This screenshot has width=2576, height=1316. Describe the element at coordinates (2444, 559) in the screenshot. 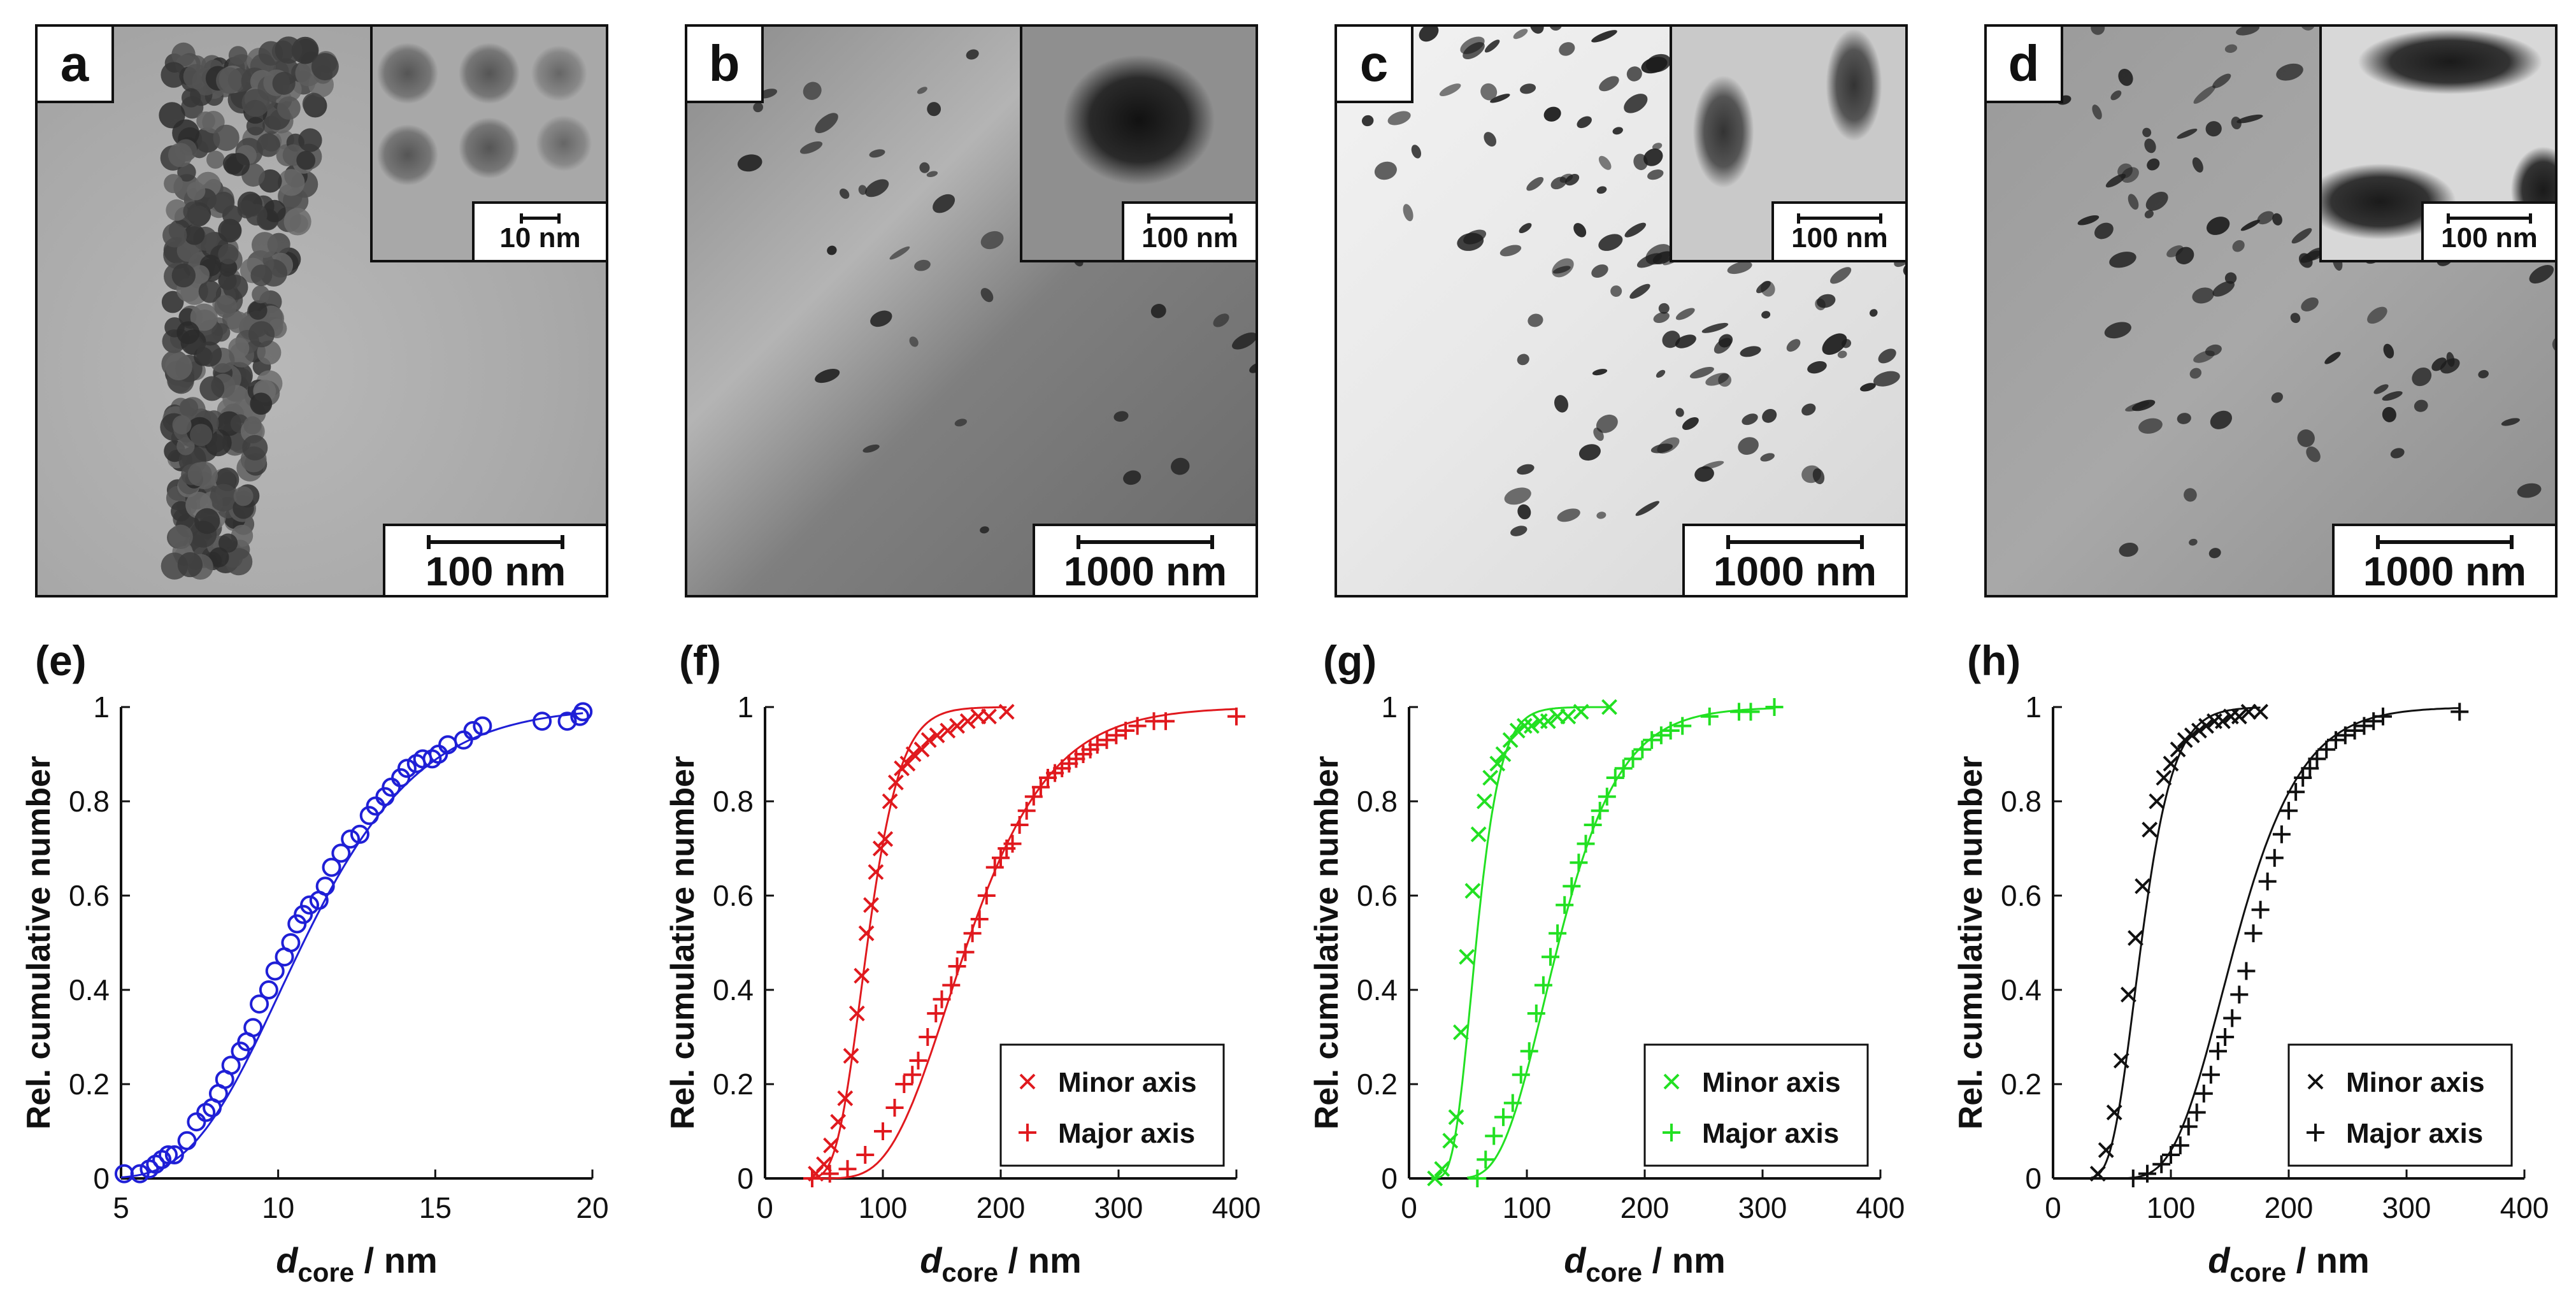

I see `scale-bar: 1000 nm` at that location.